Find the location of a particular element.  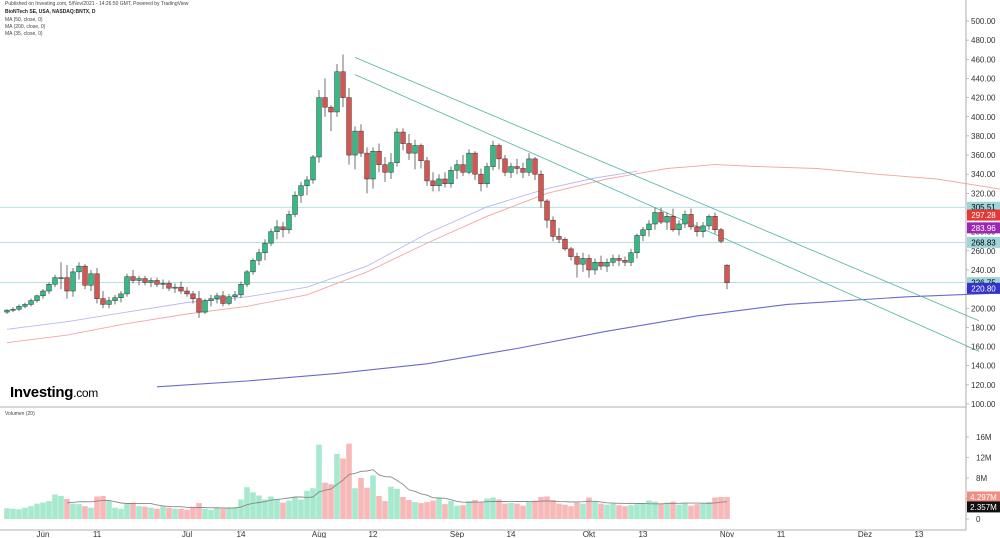

volume-tick-label: 12M is located at coordinates (984, 458).